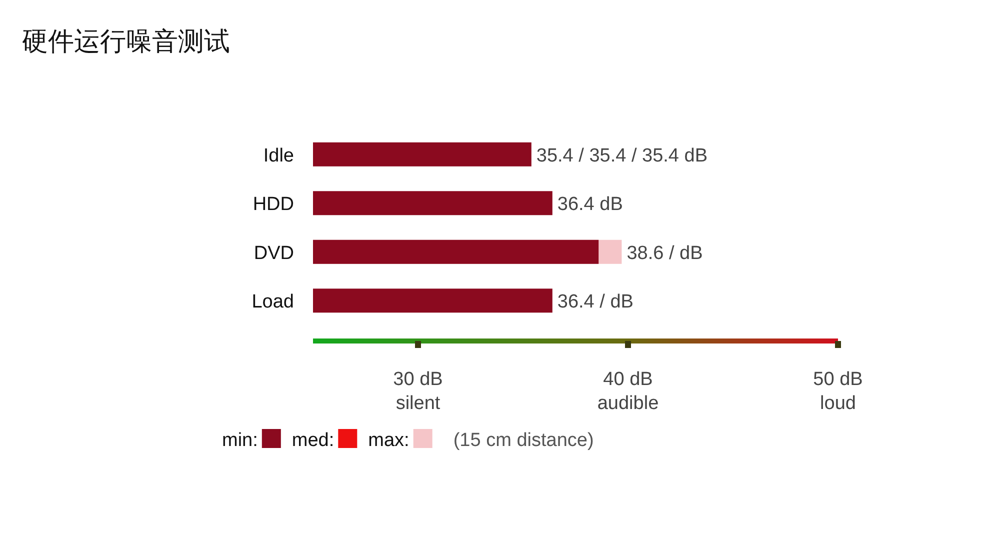 The image size is (1000, 559). I want to click on chart-title: 硬件运行噪音测试, so click(126, 41).